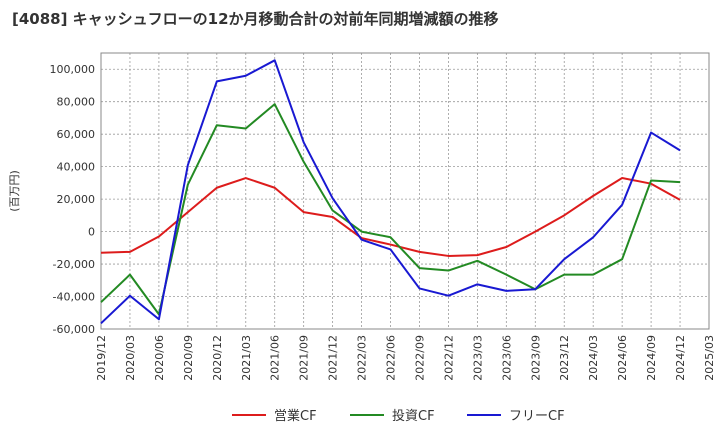  I want to click on x-tick-label: 2020/09, so click(188, 358).